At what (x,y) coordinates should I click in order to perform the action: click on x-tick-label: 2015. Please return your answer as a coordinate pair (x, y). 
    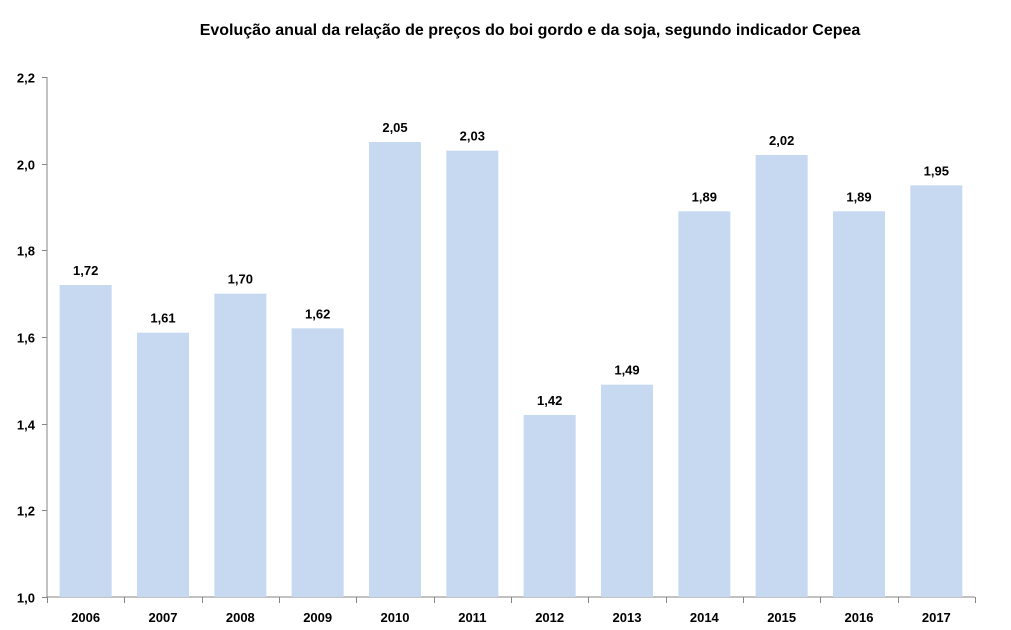
    Looking at the image, I should click on (781, 617).